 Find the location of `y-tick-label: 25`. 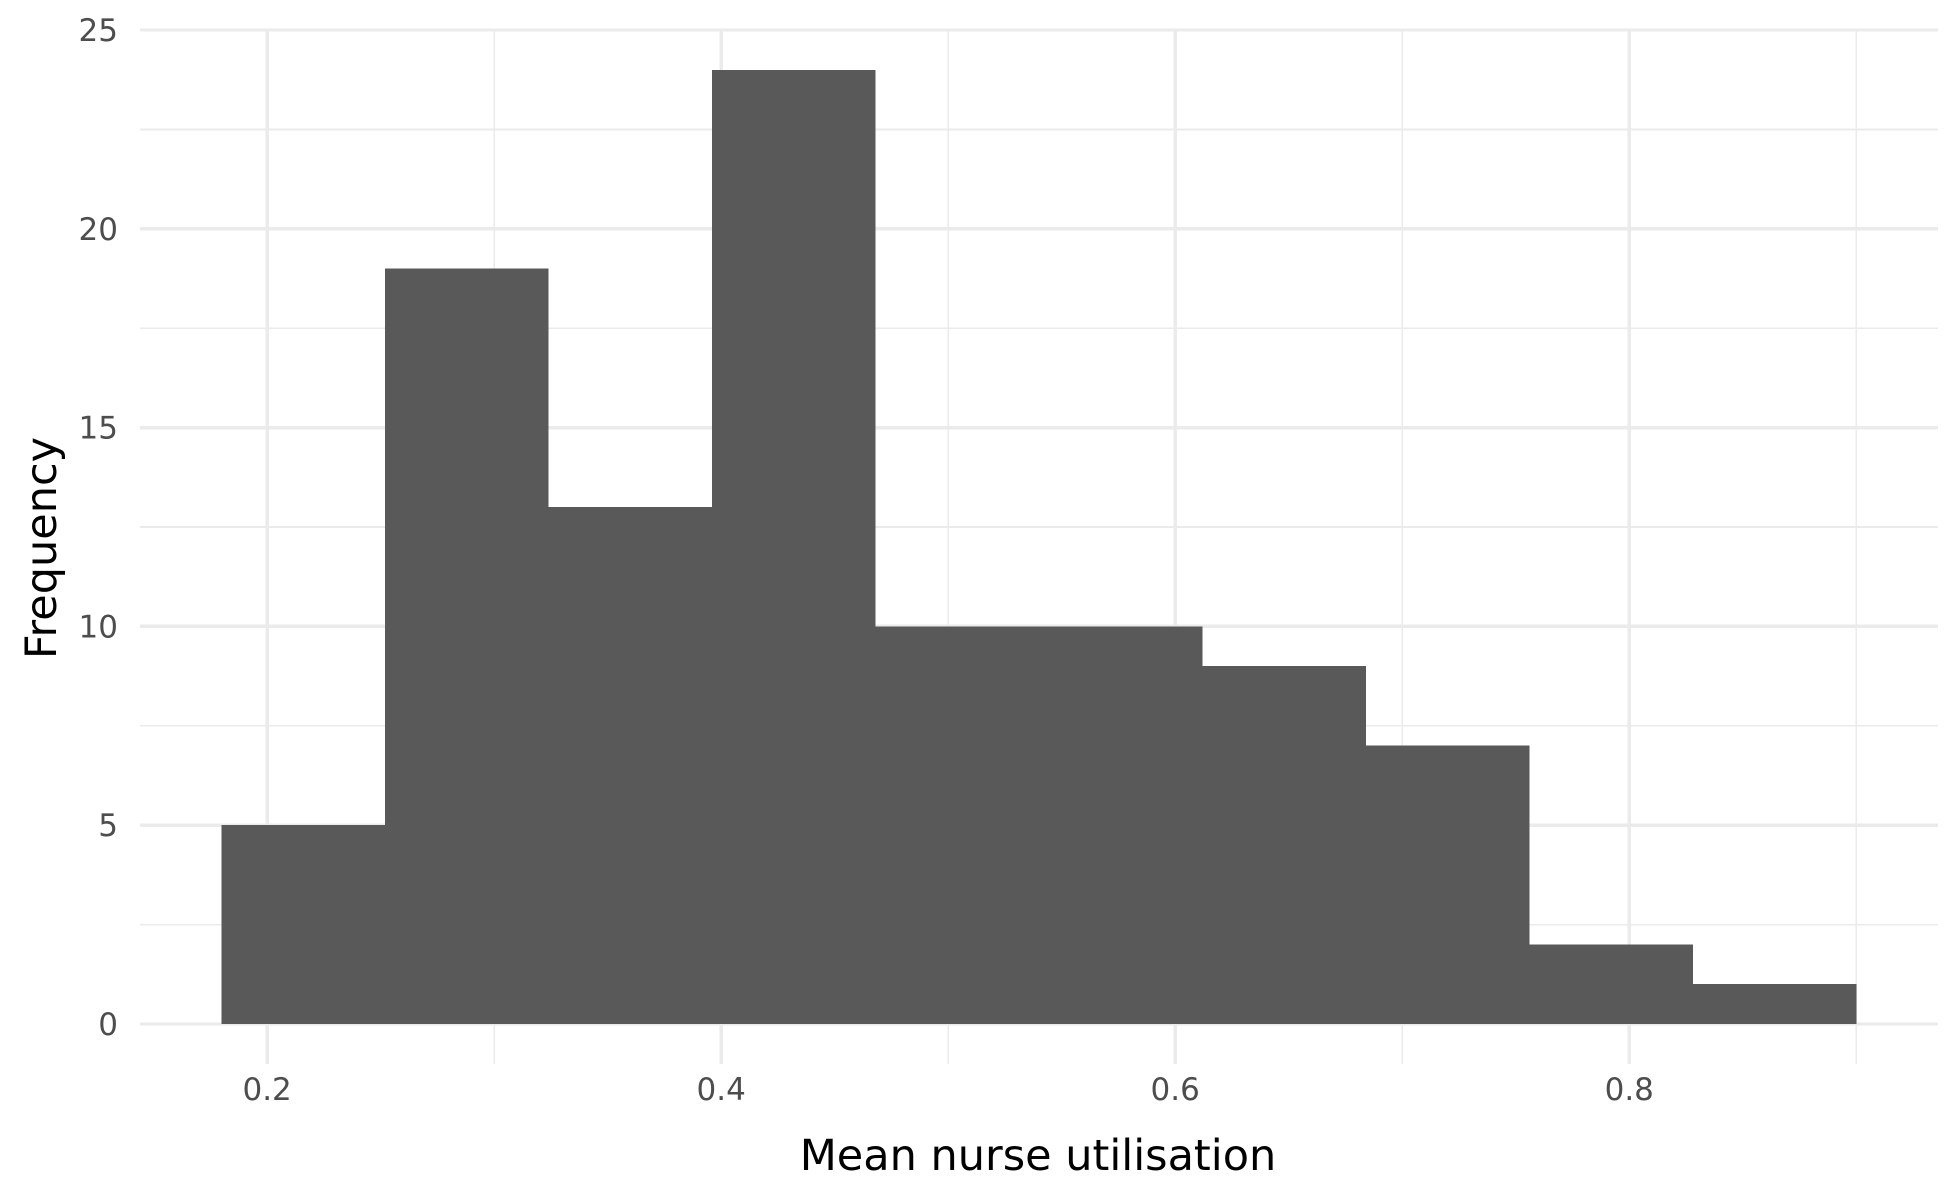

y-tick-label: 25 is located at coordinates (98, 31).